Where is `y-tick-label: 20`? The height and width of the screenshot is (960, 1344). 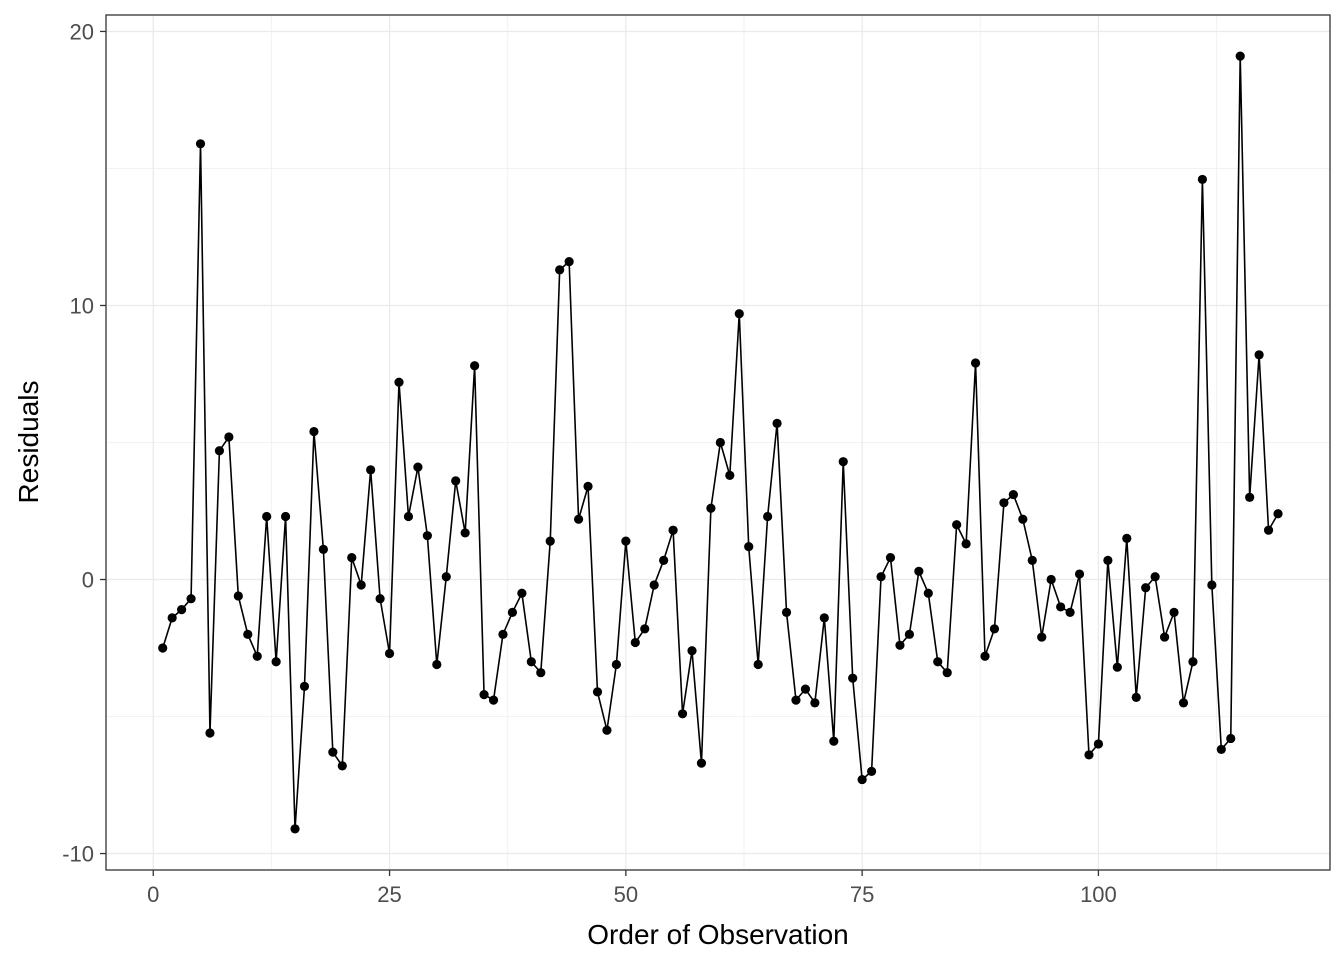
y-tick-label: 20 is located at coordinates (82, 31).